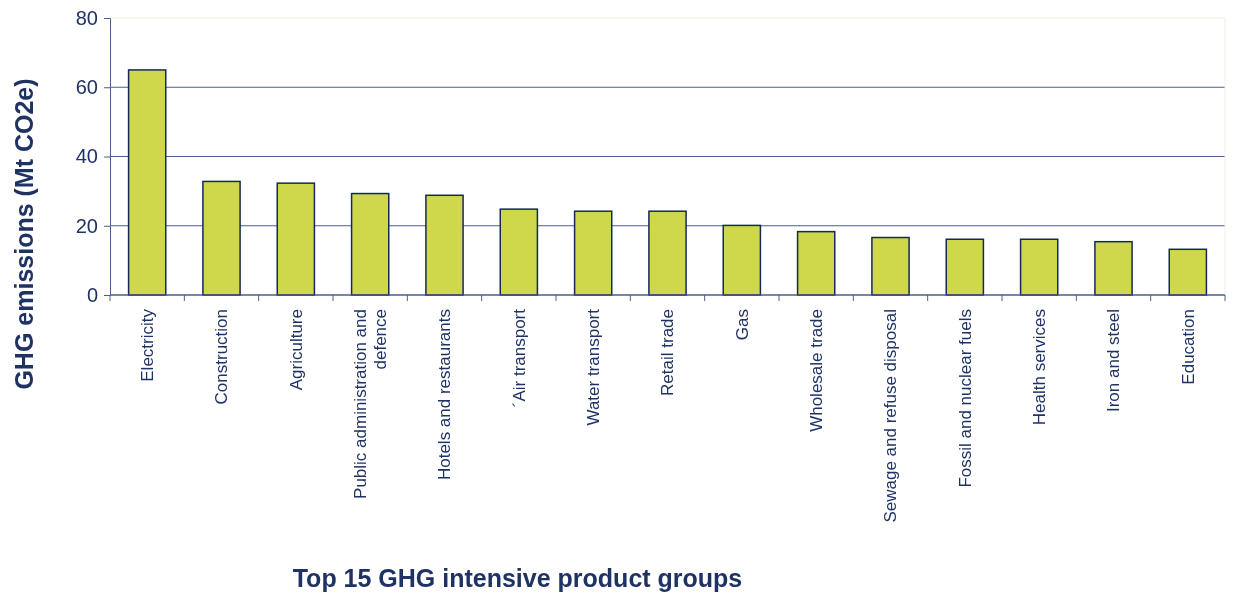 This screenshot has width=1234, height=599. What do you see at coordinates (222, 357) in the screenshot?
I see `x-tick-label: Construction` at bounding box center [222, 357].